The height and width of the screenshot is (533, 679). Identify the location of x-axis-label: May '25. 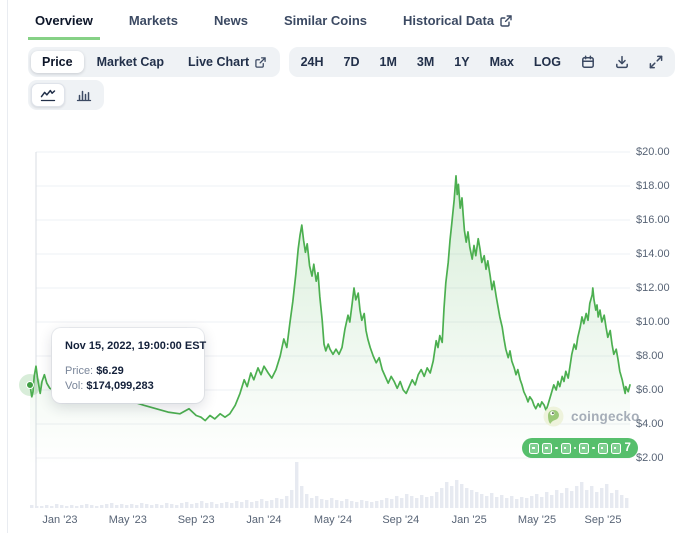
(537, 520).